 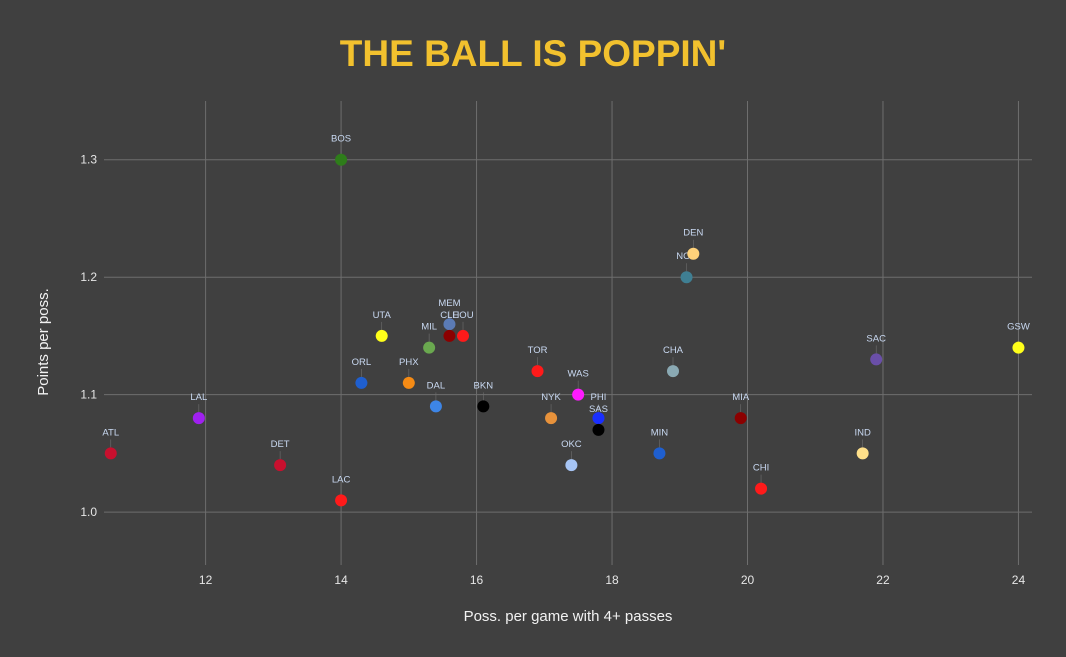 What do you see at coordinates (660, 432) in the screenshot?
I see `point-label-min: MIN` at bounding box center [660, 432].